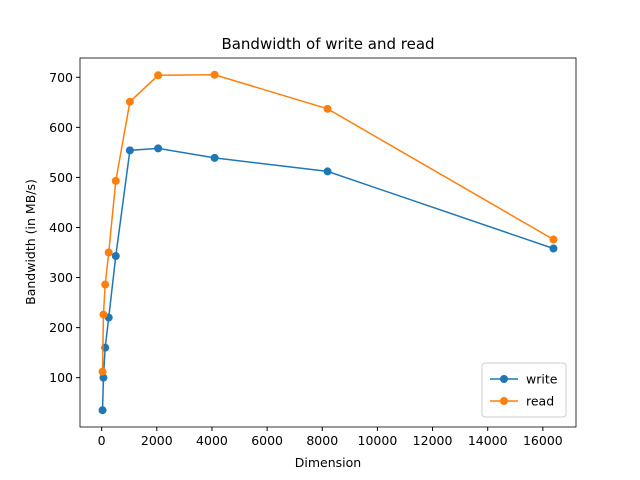  I want to click on x-tick-label: 16000, so click(543, 440).